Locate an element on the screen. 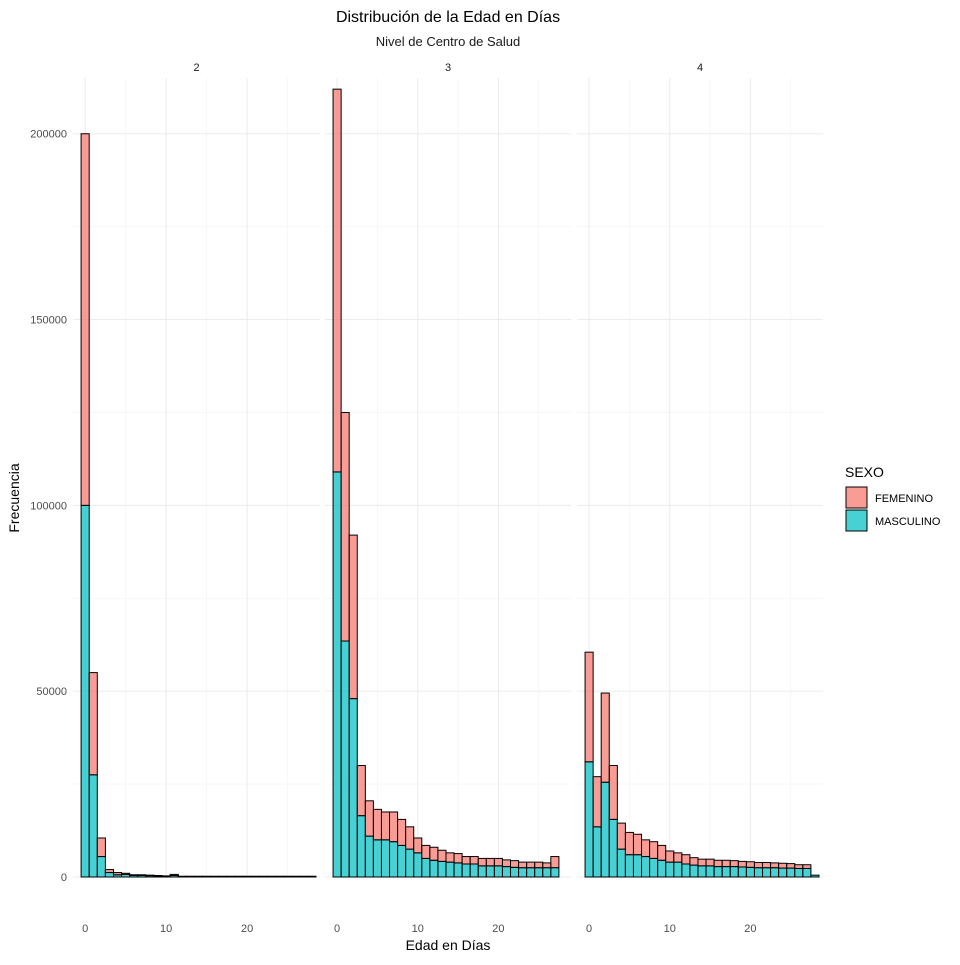 This screenshot has height=965, width=960. y-tick-label: 100000 is located at coordinates (48, 506).